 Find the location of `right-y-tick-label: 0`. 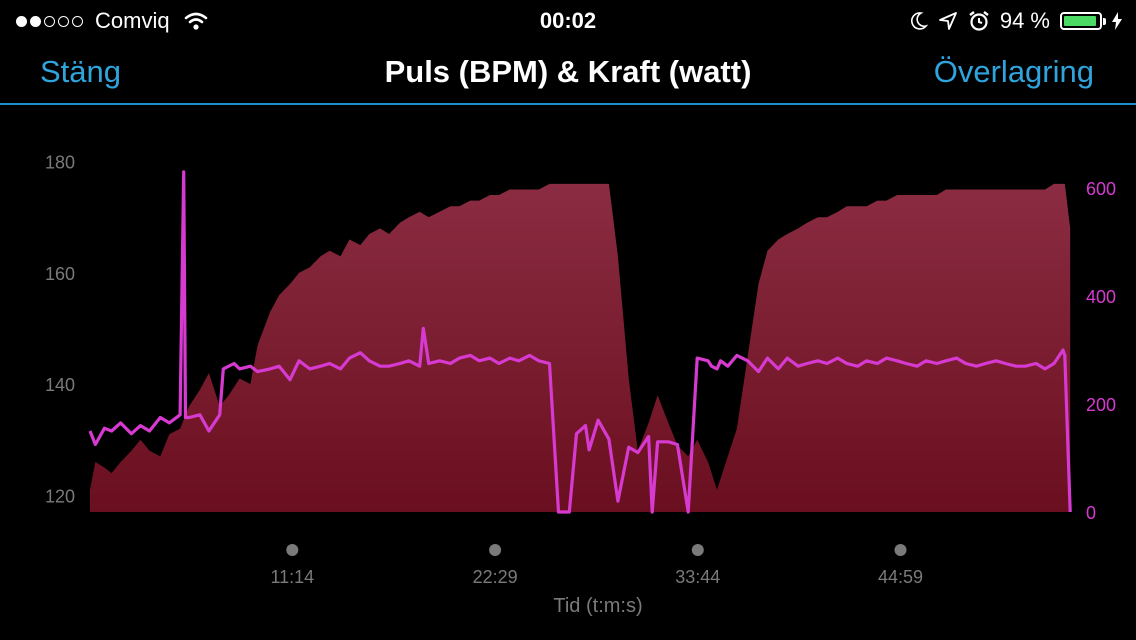

right-y-tick-label: 0 is located at coordinates (1091, 513).